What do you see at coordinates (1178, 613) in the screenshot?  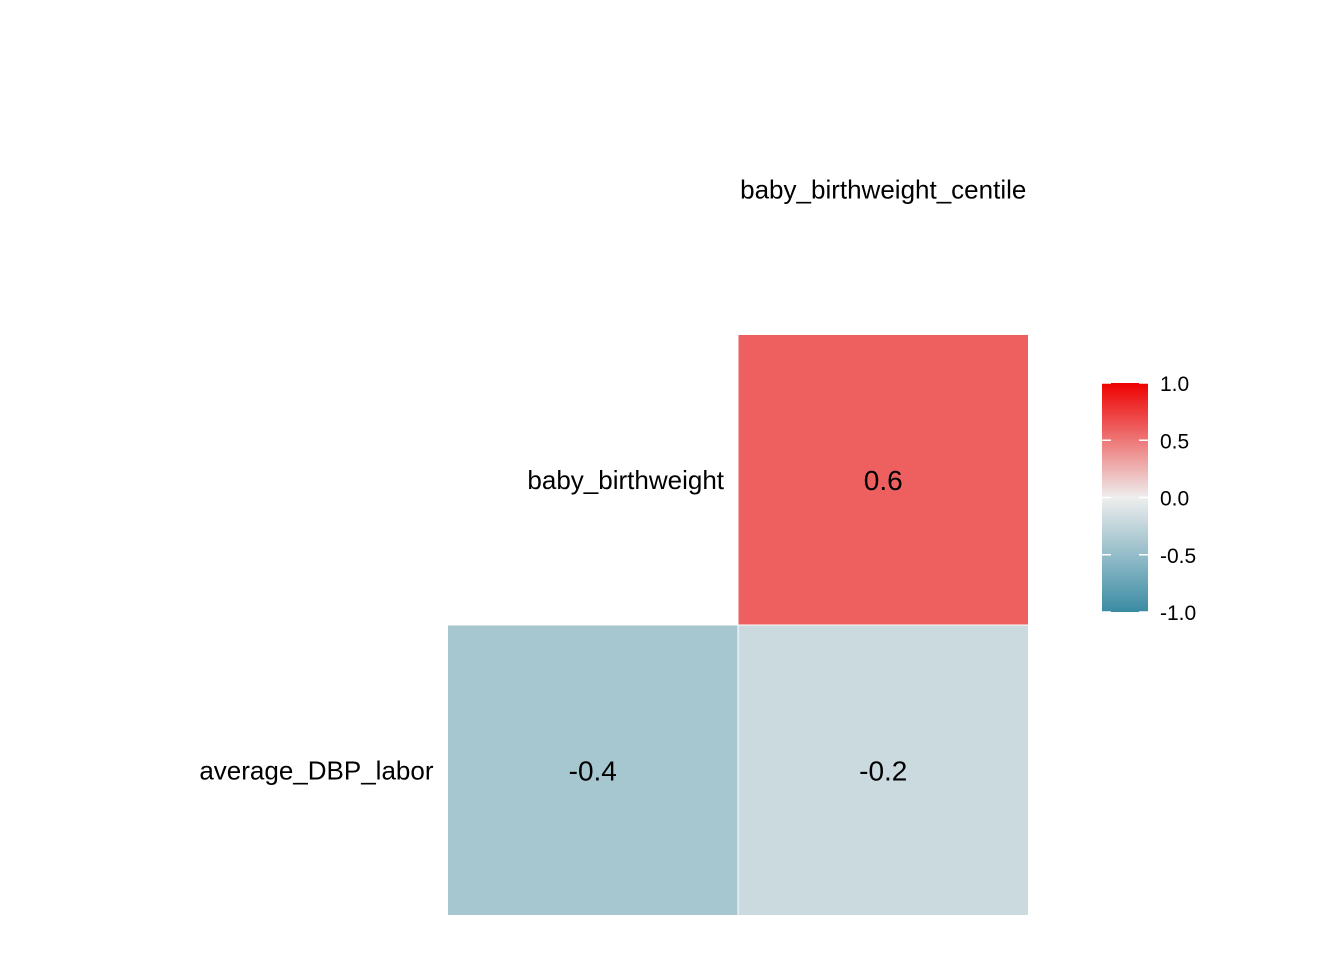 I see `legend-tick-label: -1.0` at bounding box center [1178, 613].